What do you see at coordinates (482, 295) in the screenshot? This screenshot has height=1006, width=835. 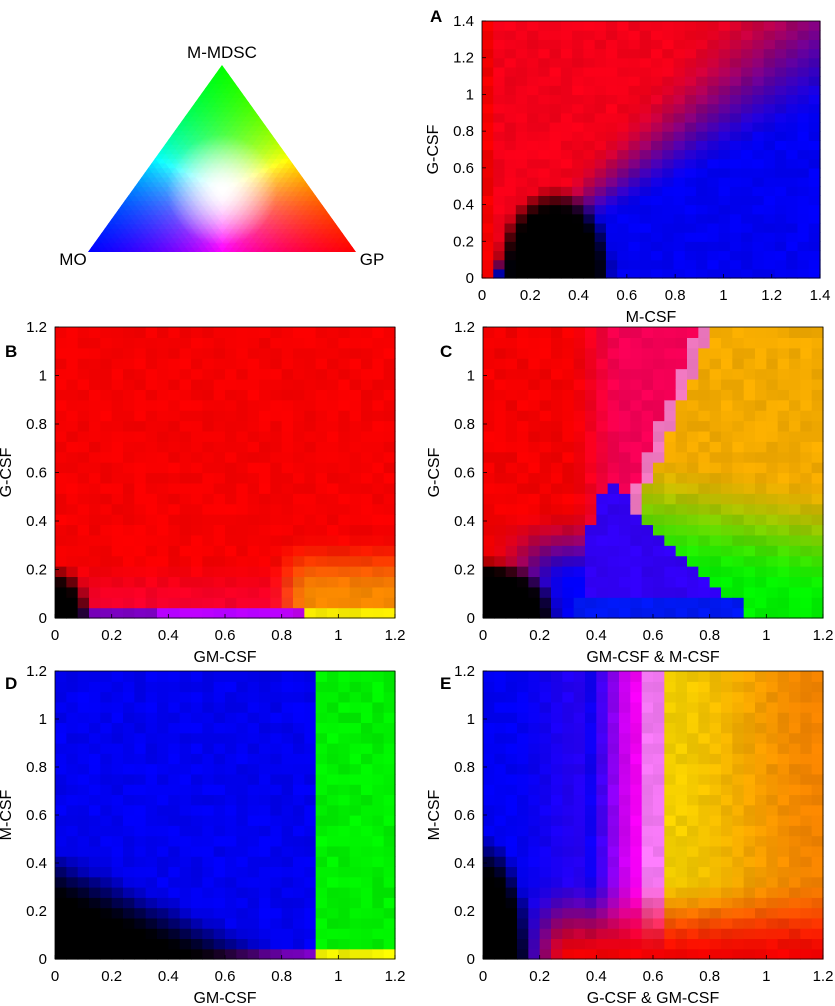 I see `x-tick-label: 0` at bounding box center [482, 295].